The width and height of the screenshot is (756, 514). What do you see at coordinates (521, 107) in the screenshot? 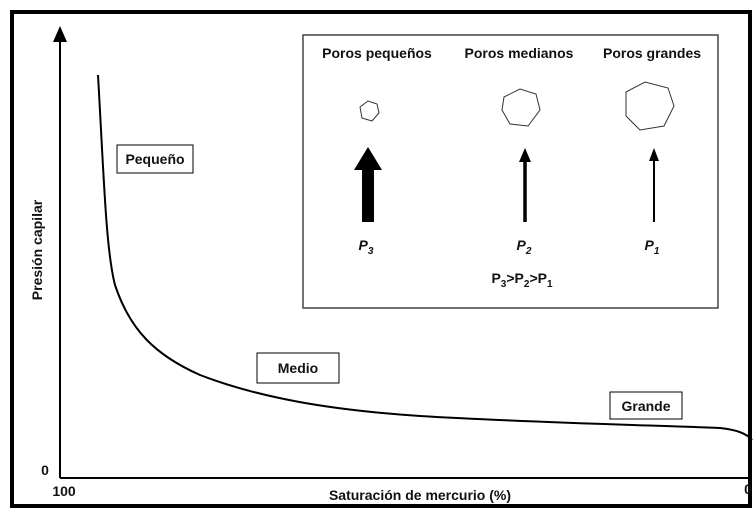
I see `pore-medium` at bounding box center [521, 107].